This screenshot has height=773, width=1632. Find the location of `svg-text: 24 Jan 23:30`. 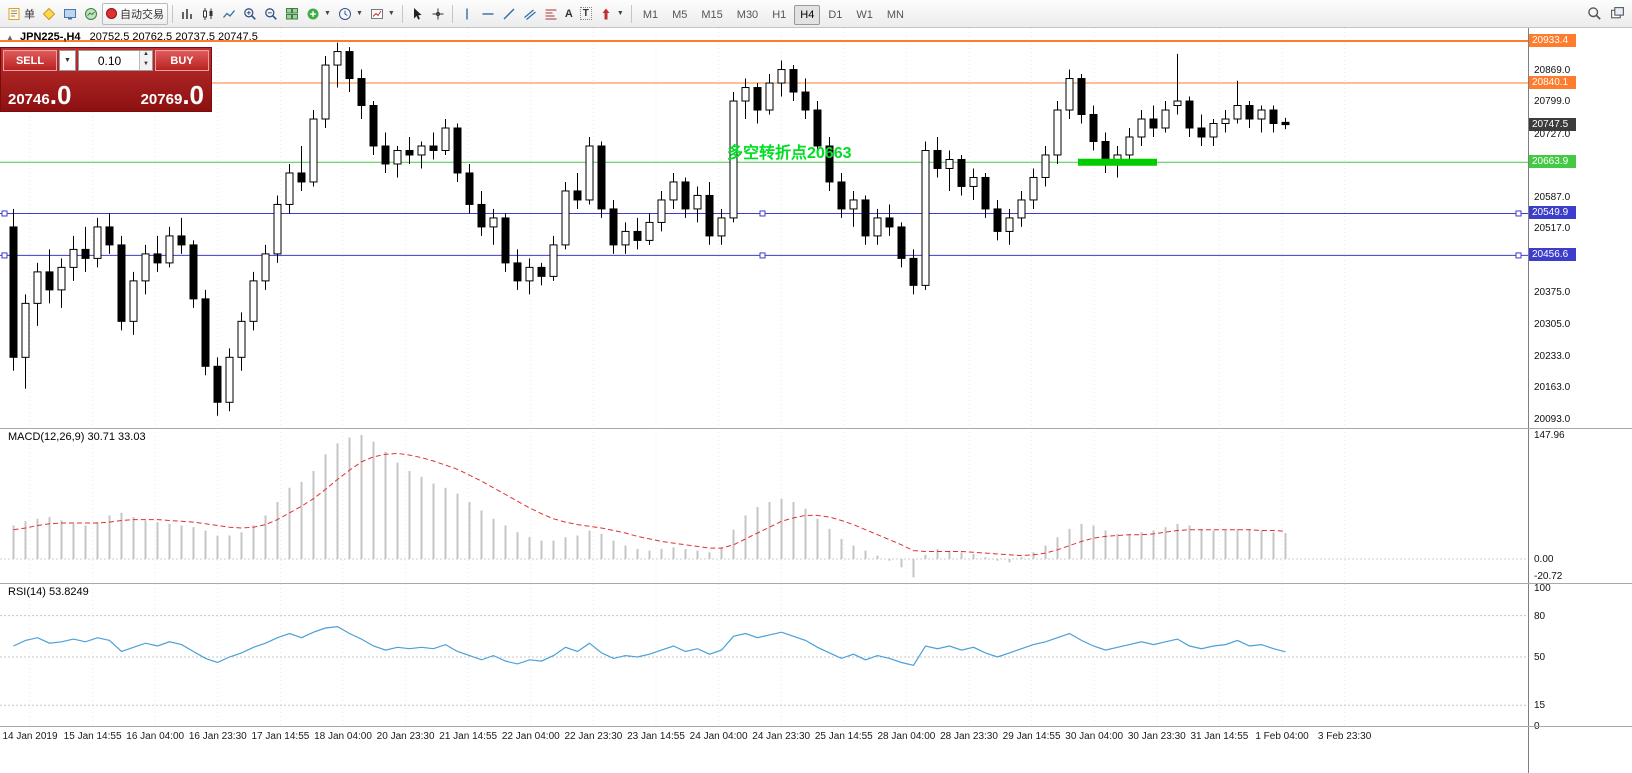

svg-text: 24 Jan 23:30 is located at coordinates (781, 736).